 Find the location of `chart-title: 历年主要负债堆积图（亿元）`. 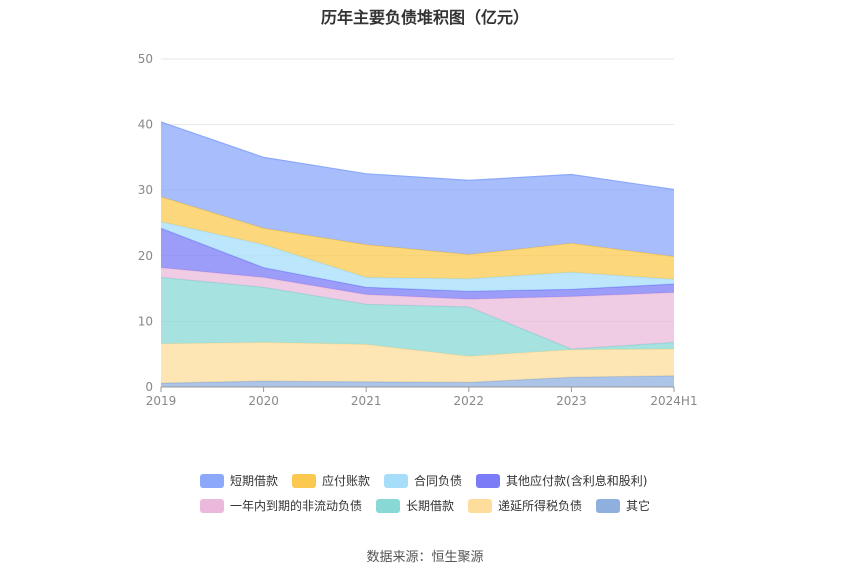

chart-title: 历年主要负债堆积图（亿元） is located at coordinates (424, 17).